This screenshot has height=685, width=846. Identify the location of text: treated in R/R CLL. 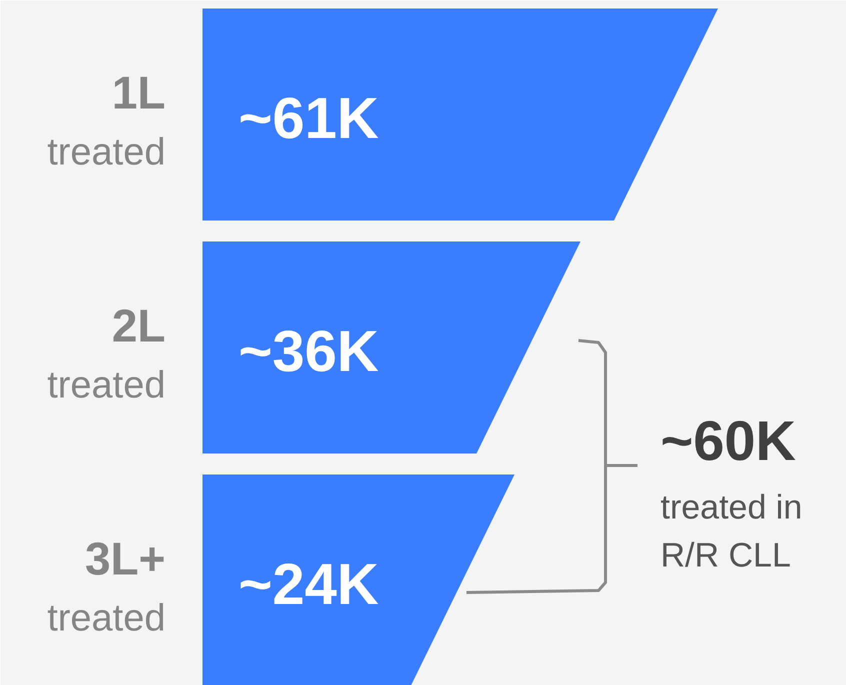
(731, 531).